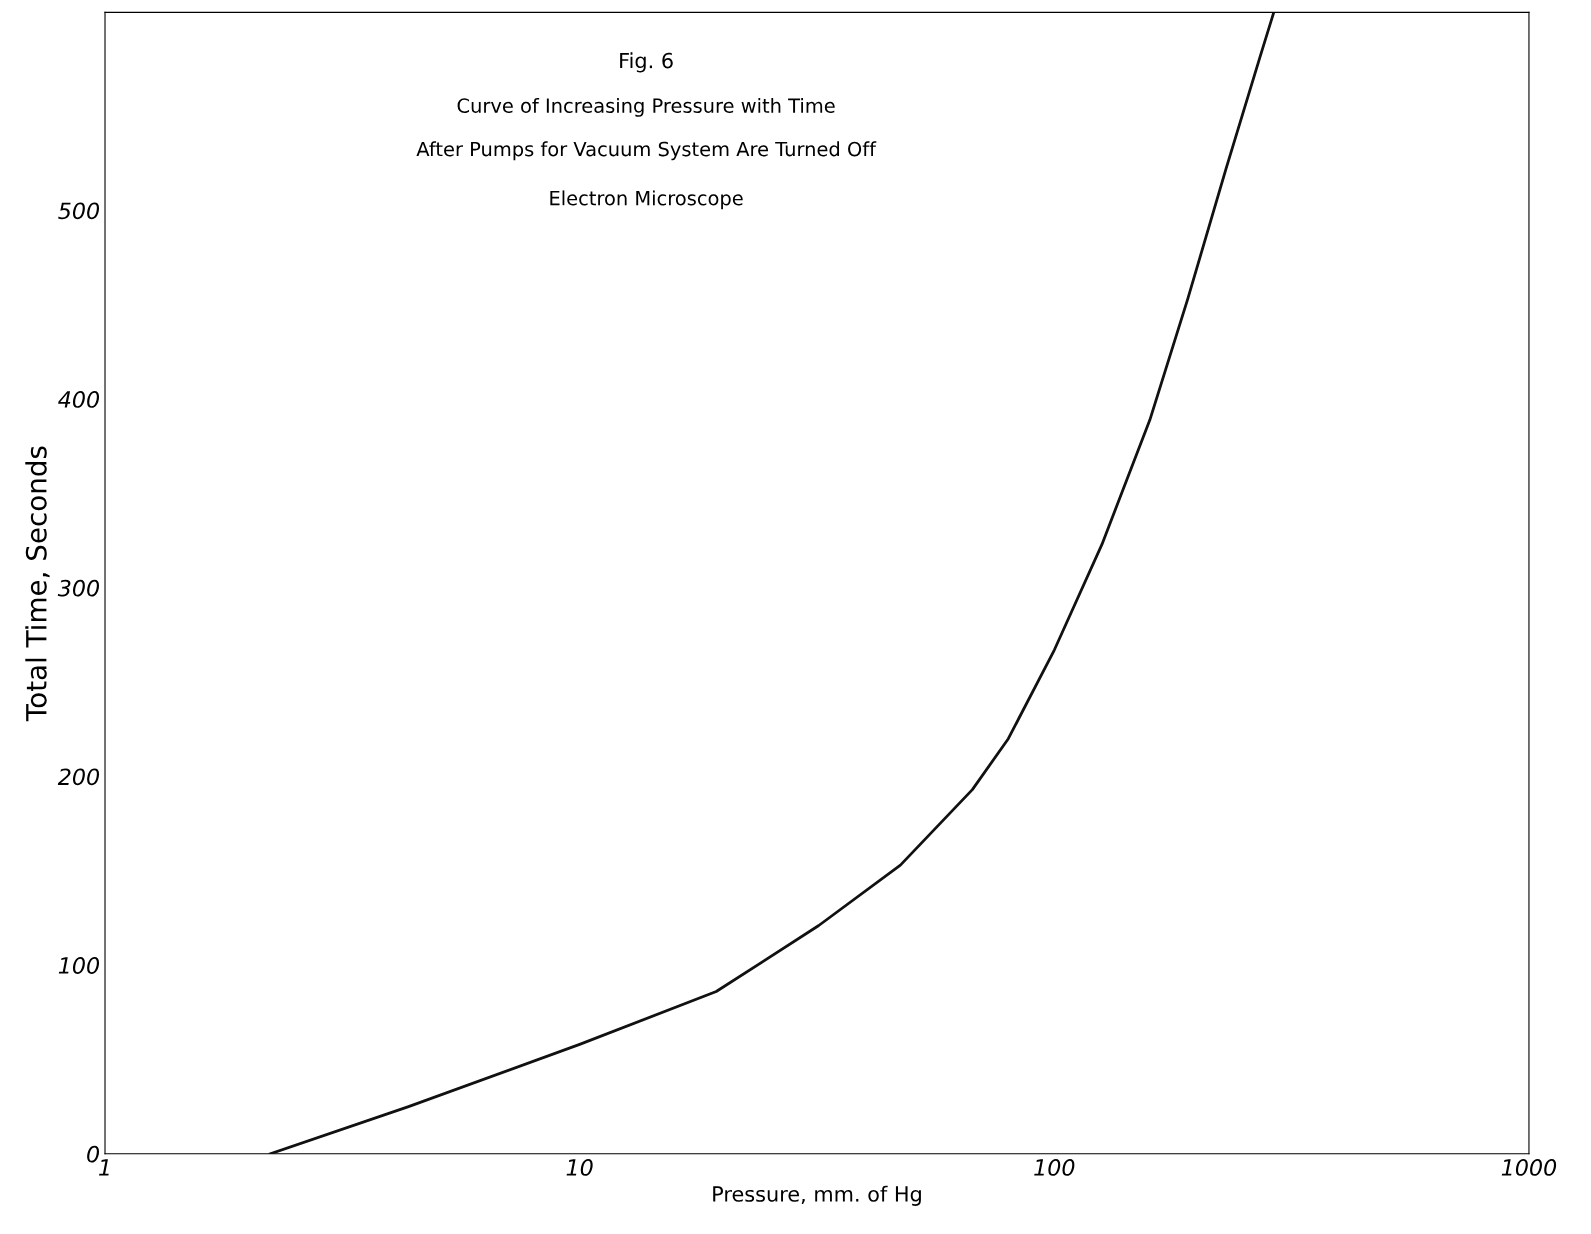 Image resolution: width=1591 pixels, height=1234 pixels. Describe the element at coordinates (579, 1167) in the screenshot. I see `x-tick-label: 10` at that location.